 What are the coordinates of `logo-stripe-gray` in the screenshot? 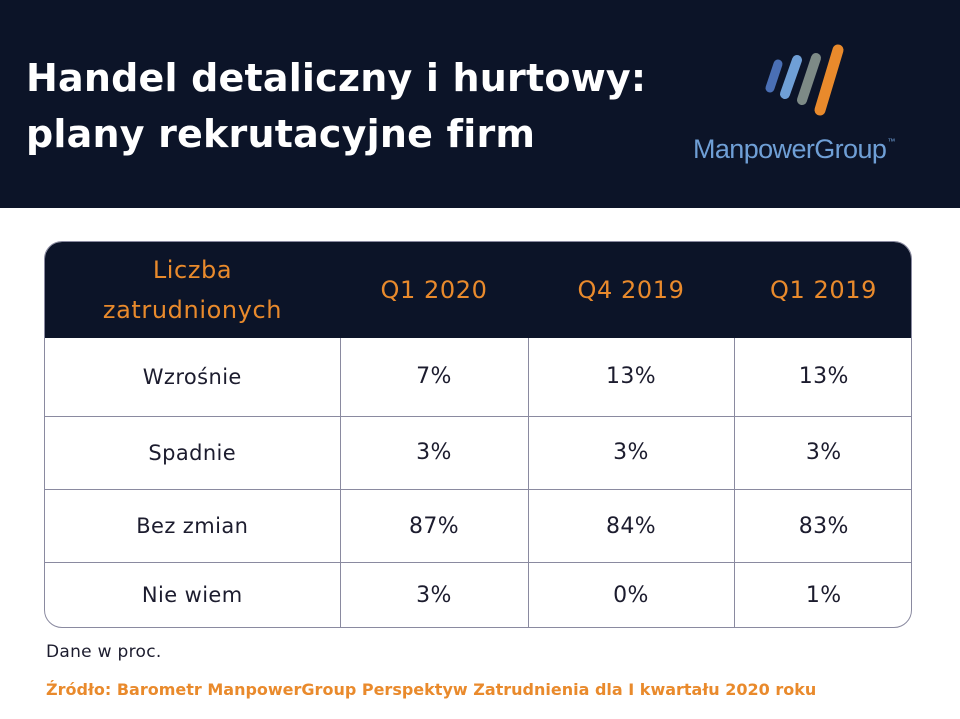 It's located at (809, 79).